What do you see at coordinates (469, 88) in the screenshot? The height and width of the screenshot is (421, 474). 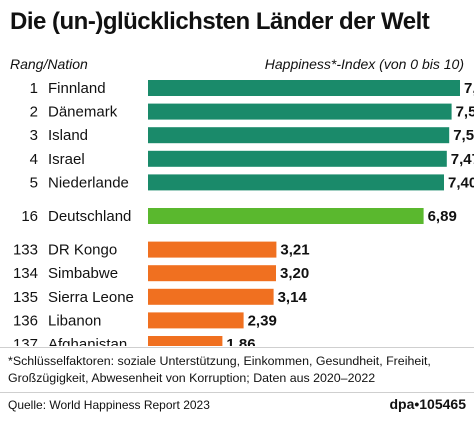 I see `value-label: 7,80` at bounding box center [469, 88].